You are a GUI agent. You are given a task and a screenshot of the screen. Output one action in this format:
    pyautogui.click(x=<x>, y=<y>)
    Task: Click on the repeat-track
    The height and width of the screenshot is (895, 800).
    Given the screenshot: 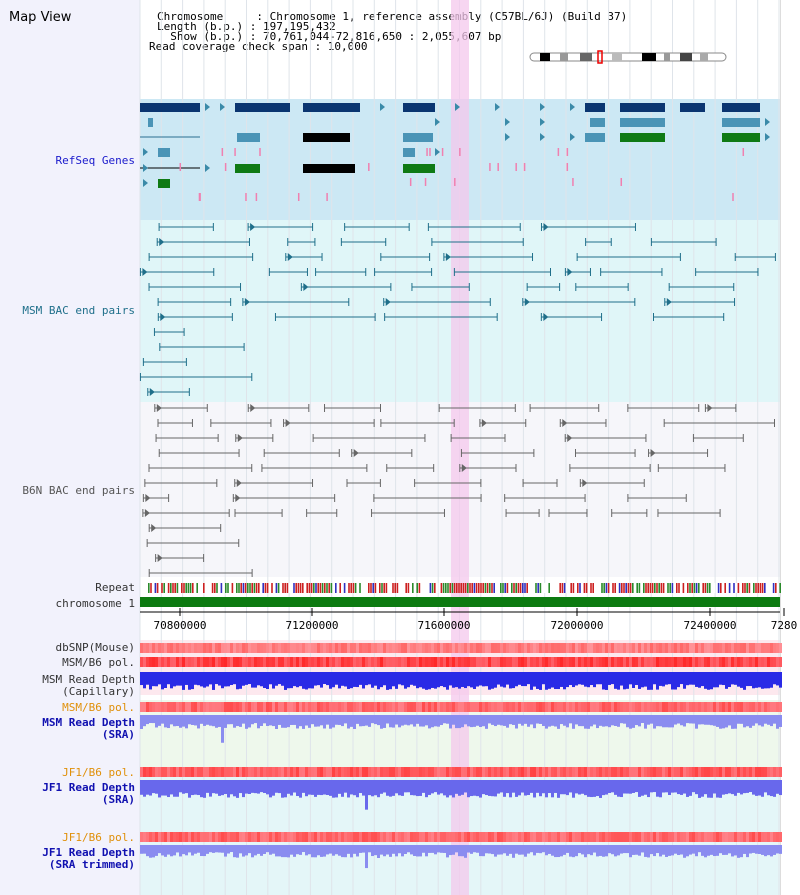 What is the action you would take?
    pyautogui.click(x=464, y=588)
    